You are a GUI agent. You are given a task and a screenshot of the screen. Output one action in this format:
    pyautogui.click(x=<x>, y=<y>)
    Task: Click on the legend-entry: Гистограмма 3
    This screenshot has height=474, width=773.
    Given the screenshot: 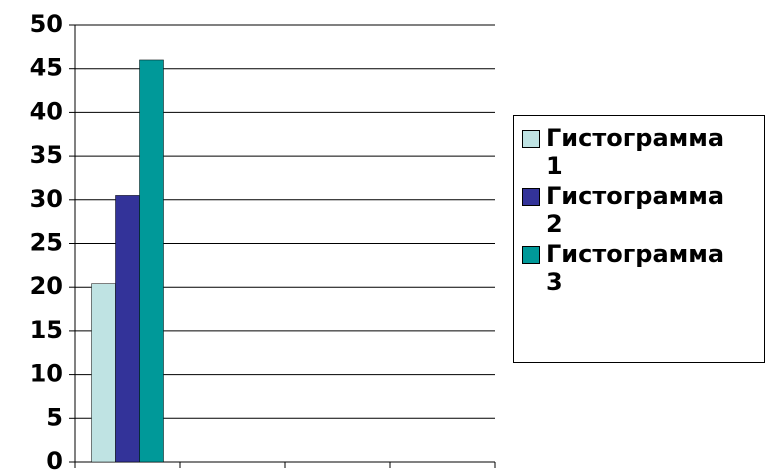 What is the action you would take?
    pyautogui.click(x=641, y=268)
    